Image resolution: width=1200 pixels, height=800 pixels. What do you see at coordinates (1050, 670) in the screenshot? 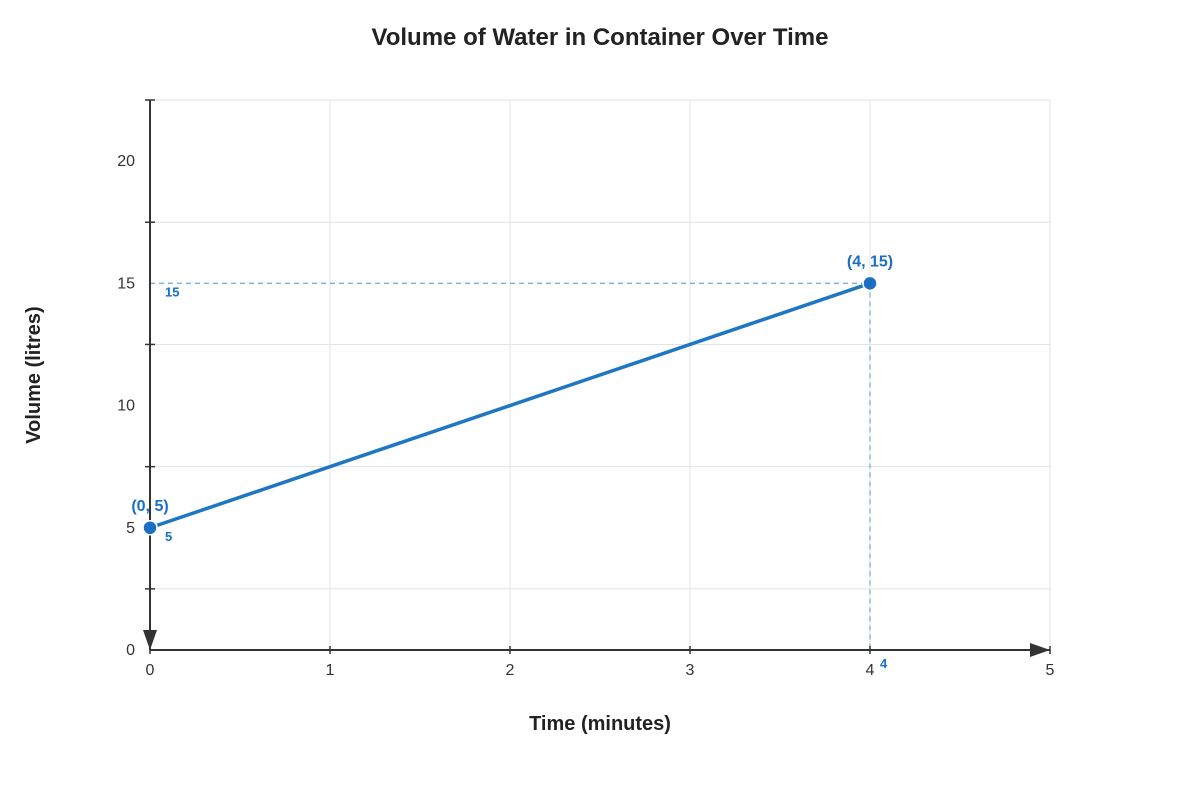
I see `x-tick-label: 5` at bounding box center [1050, 670].